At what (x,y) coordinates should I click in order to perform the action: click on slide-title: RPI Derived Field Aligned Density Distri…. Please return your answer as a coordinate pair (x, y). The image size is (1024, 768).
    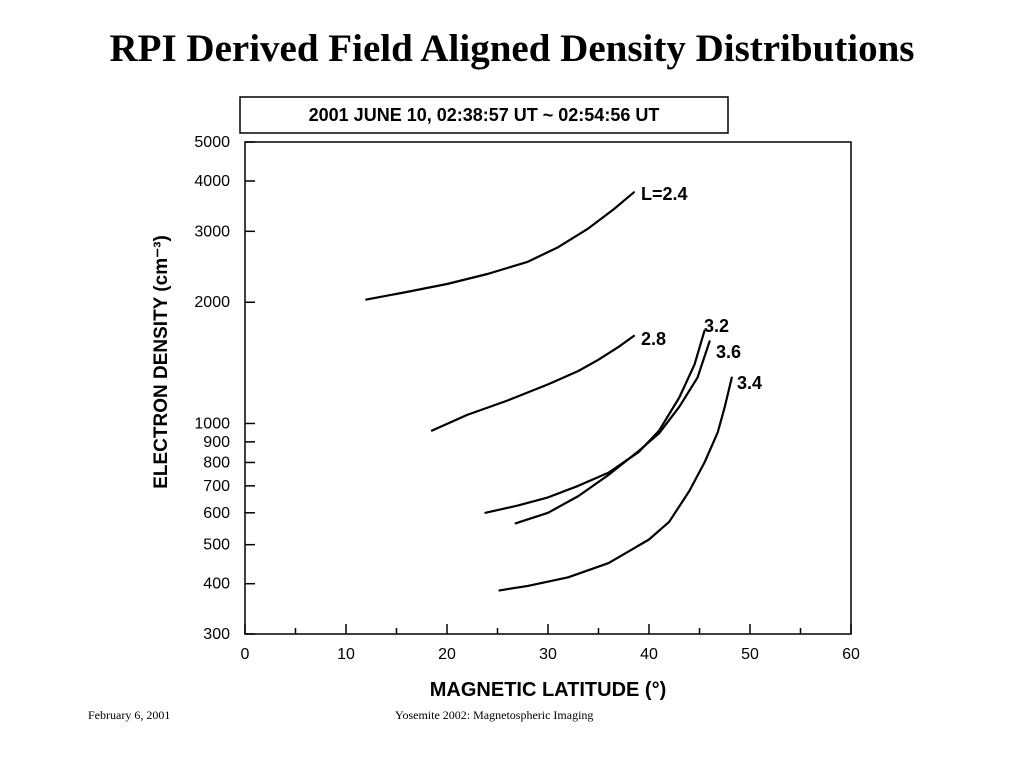
    Looking at the image, I should click on (512, 48).